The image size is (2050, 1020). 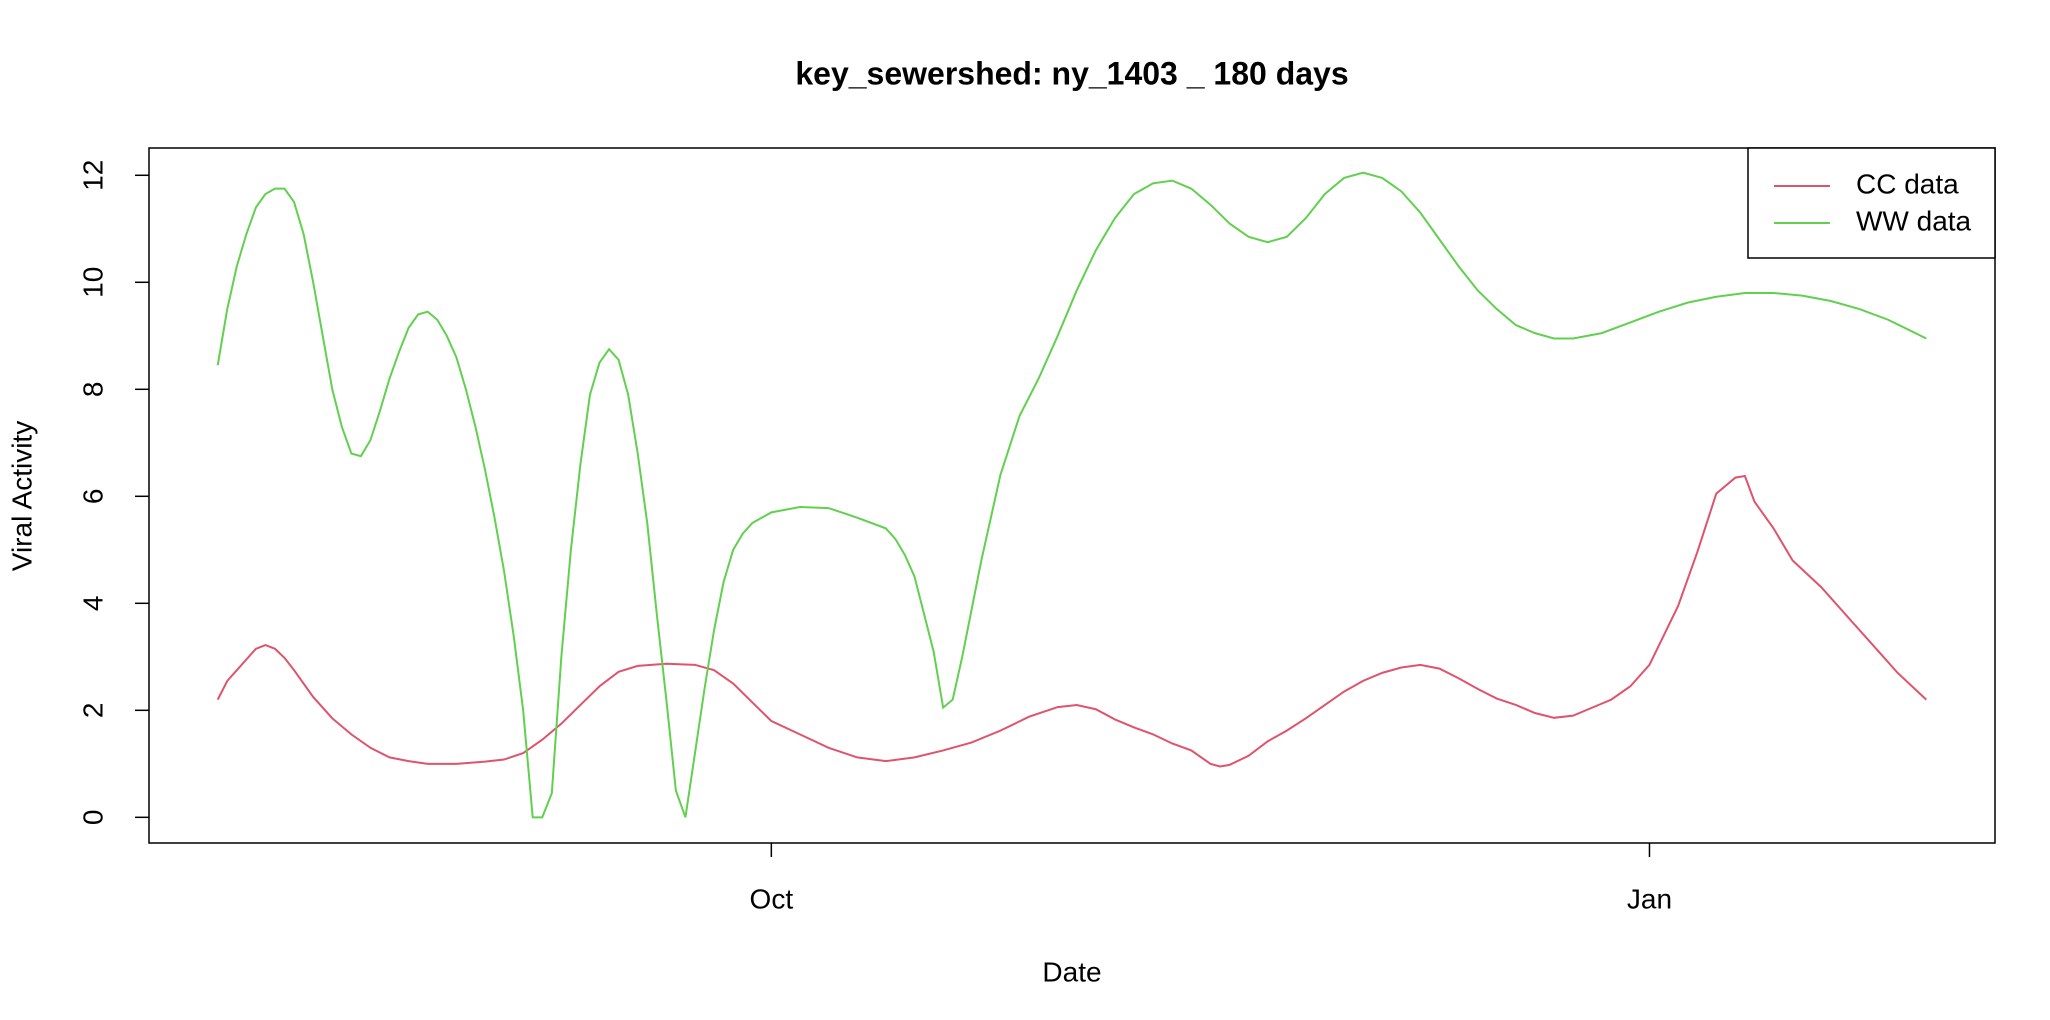 What do you see at coordinates (92, 604) in the screenshot?
I see `y-tick-label: 4` at bounding box center [92, 604].